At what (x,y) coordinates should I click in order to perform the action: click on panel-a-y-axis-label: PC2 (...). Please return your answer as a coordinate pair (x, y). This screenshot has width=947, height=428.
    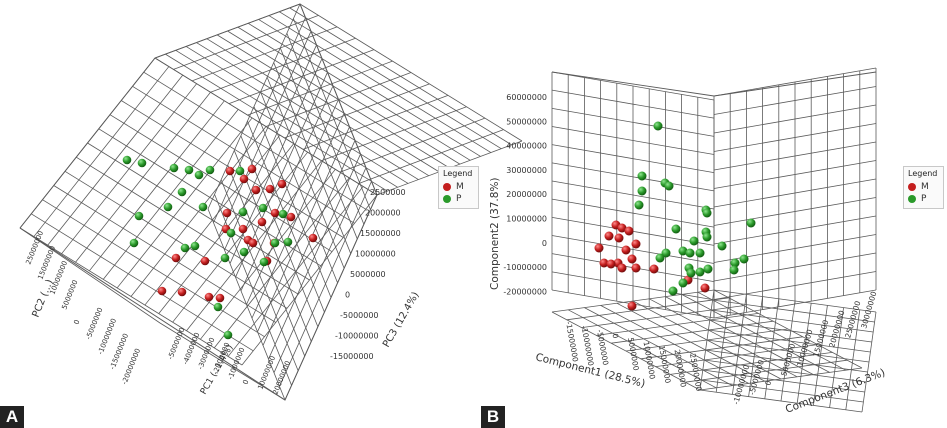
    Looking at the image, I should click on (43, 298).